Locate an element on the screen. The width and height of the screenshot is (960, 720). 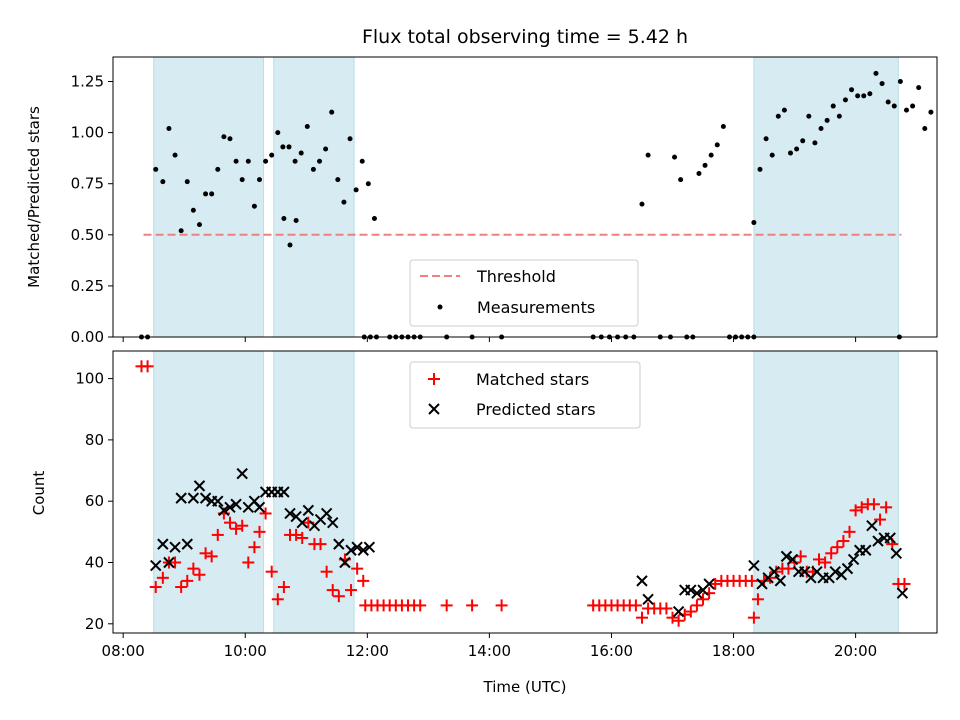
threshold-legend-label: Threshold is located at coordinates (516, 276).